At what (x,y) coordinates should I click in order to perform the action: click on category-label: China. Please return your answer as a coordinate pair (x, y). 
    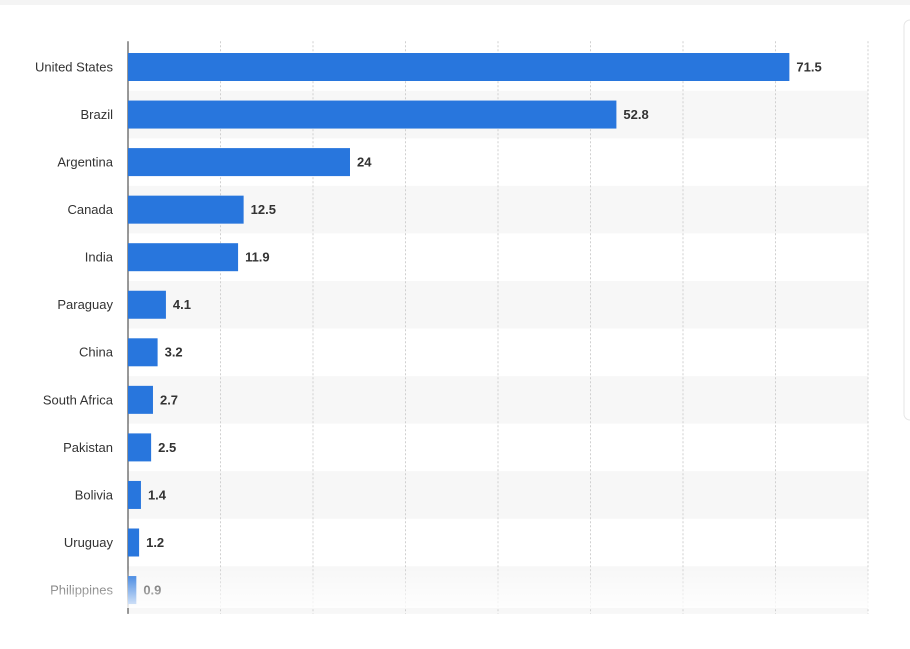
    Looking at the image, I should click on (96, 352).